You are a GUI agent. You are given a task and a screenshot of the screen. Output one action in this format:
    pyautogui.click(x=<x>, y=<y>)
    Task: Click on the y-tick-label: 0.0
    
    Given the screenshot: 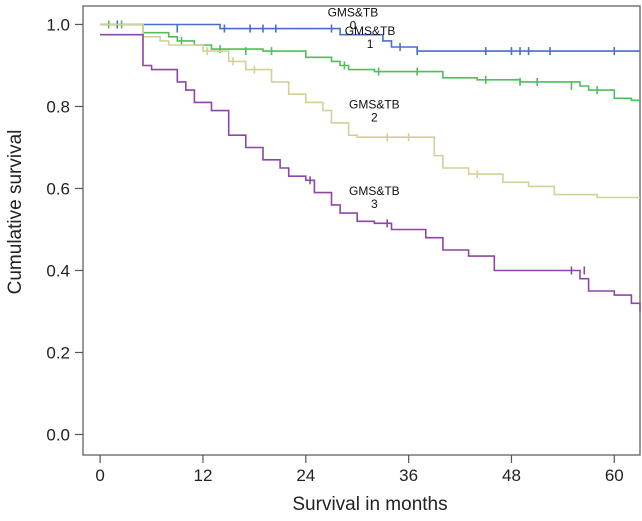 What is the action you would take?
    pyautogui.click(x=58, y=434)
    